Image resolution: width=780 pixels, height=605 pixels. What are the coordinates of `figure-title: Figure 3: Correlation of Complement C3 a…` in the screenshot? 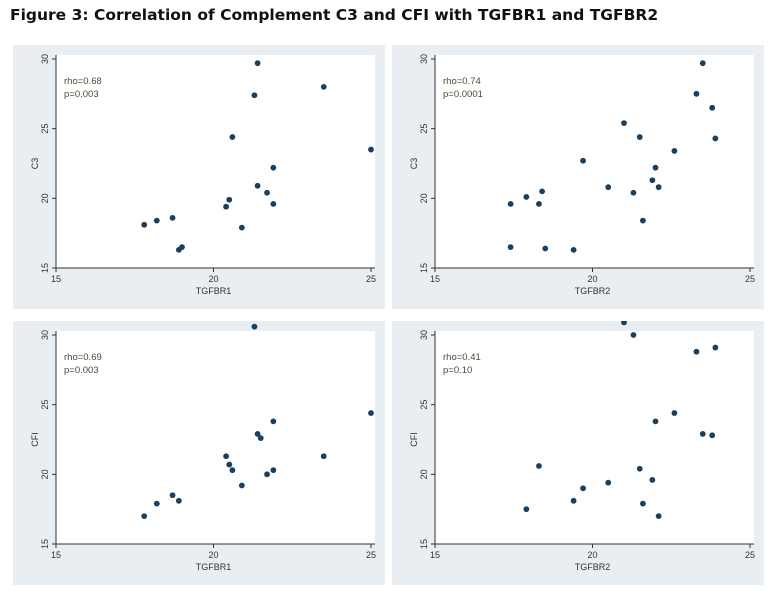 It's located at (334, 15).